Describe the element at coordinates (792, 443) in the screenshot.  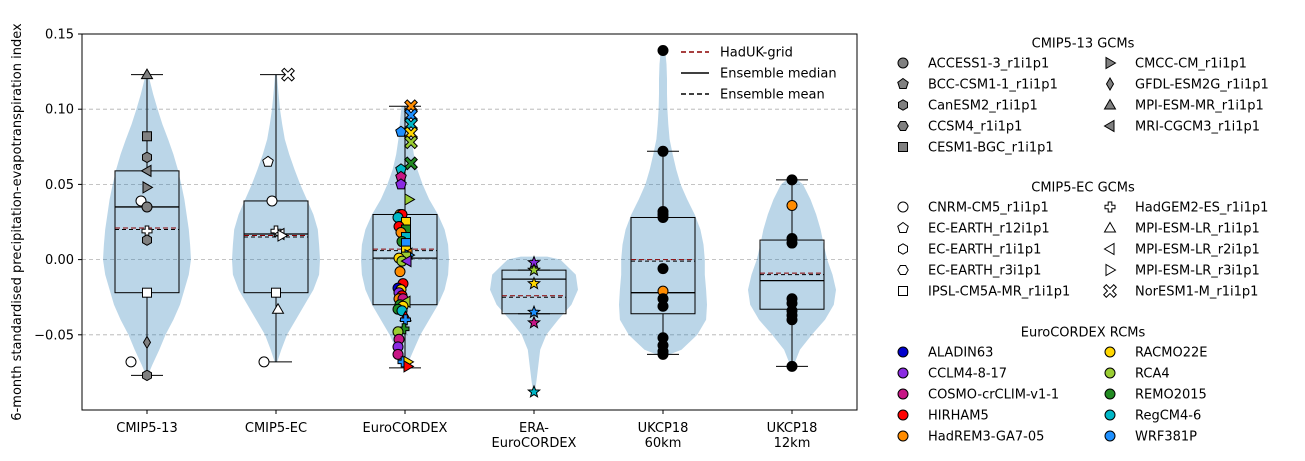
I see `x-tick-label: 12km` at that location.